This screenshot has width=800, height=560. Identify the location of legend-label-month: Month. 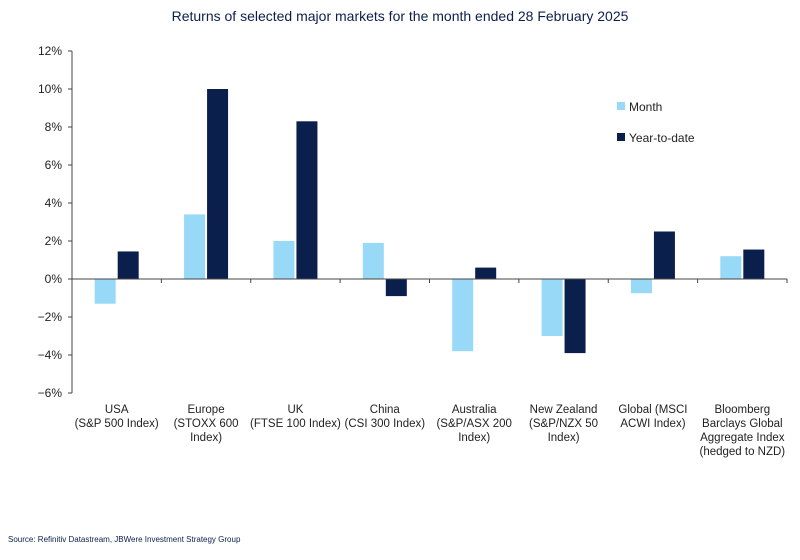
(645, 107).